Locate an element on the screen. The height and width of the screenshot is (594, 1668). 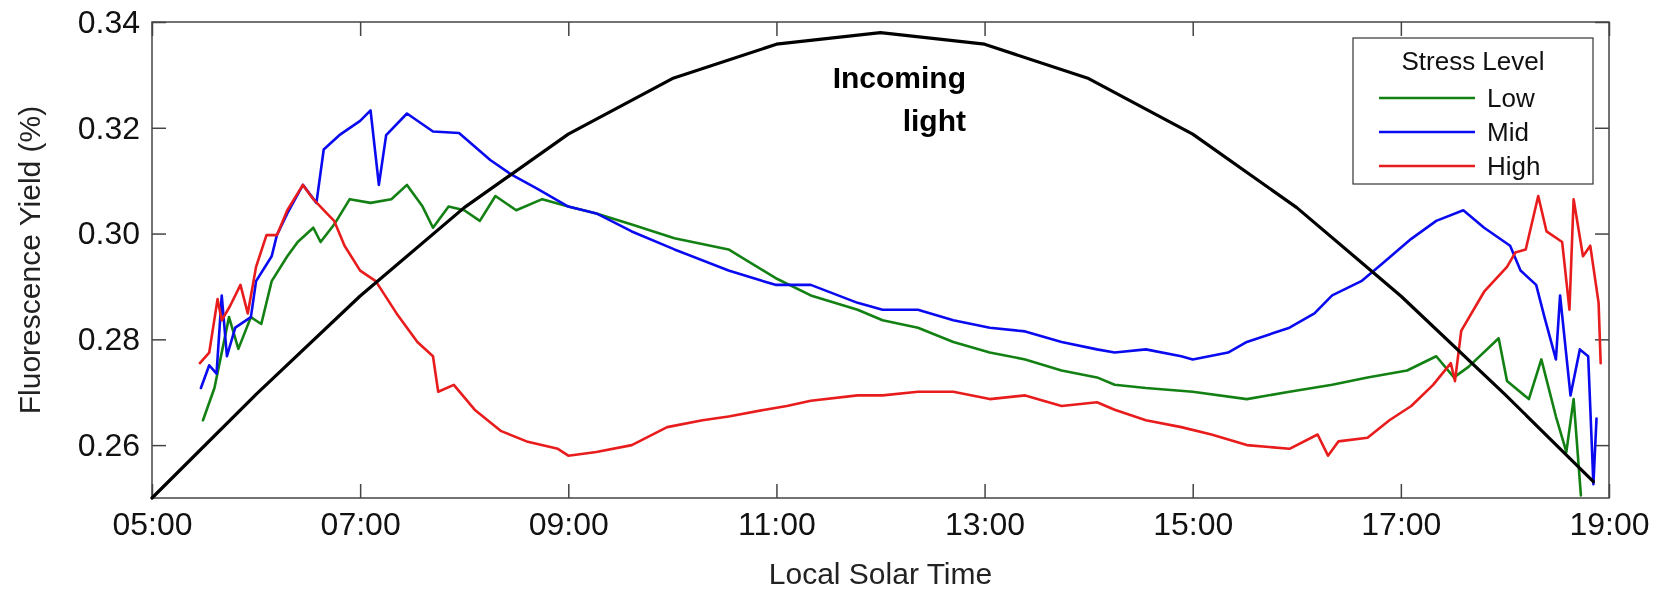
x-tick-label: 11:00 is located at coordinates (777, 523).